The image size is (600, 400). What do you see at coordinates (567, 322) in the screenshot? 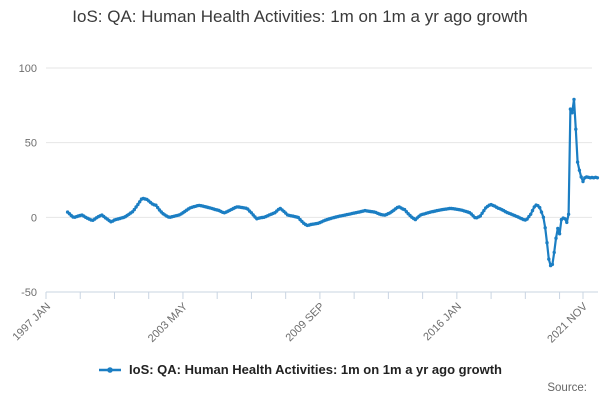
I see `x-axis-tick-label: 2021 NOV` at bounding box center [567, 322].